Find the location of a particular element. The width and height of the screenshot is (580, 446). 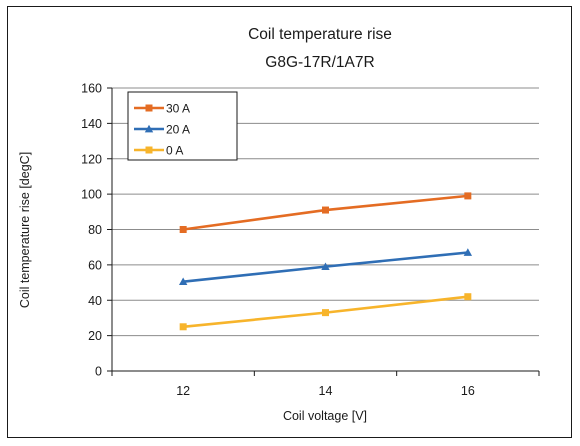

x-tick-label: 12 is located at coordinates (183, 391).